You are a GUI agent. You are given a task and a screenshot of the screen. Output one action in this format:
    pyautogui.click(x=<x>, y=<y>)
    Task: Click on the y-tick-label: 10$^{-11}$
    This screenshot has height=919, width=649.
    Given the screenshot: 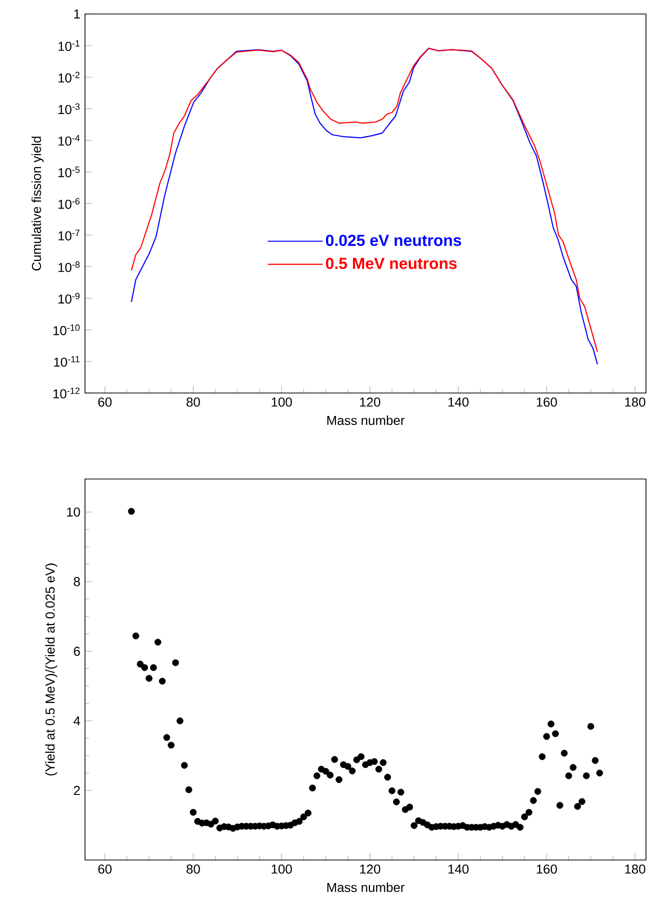 What is the action you would take?
    pyautogui.click(x=67, y=361)
    